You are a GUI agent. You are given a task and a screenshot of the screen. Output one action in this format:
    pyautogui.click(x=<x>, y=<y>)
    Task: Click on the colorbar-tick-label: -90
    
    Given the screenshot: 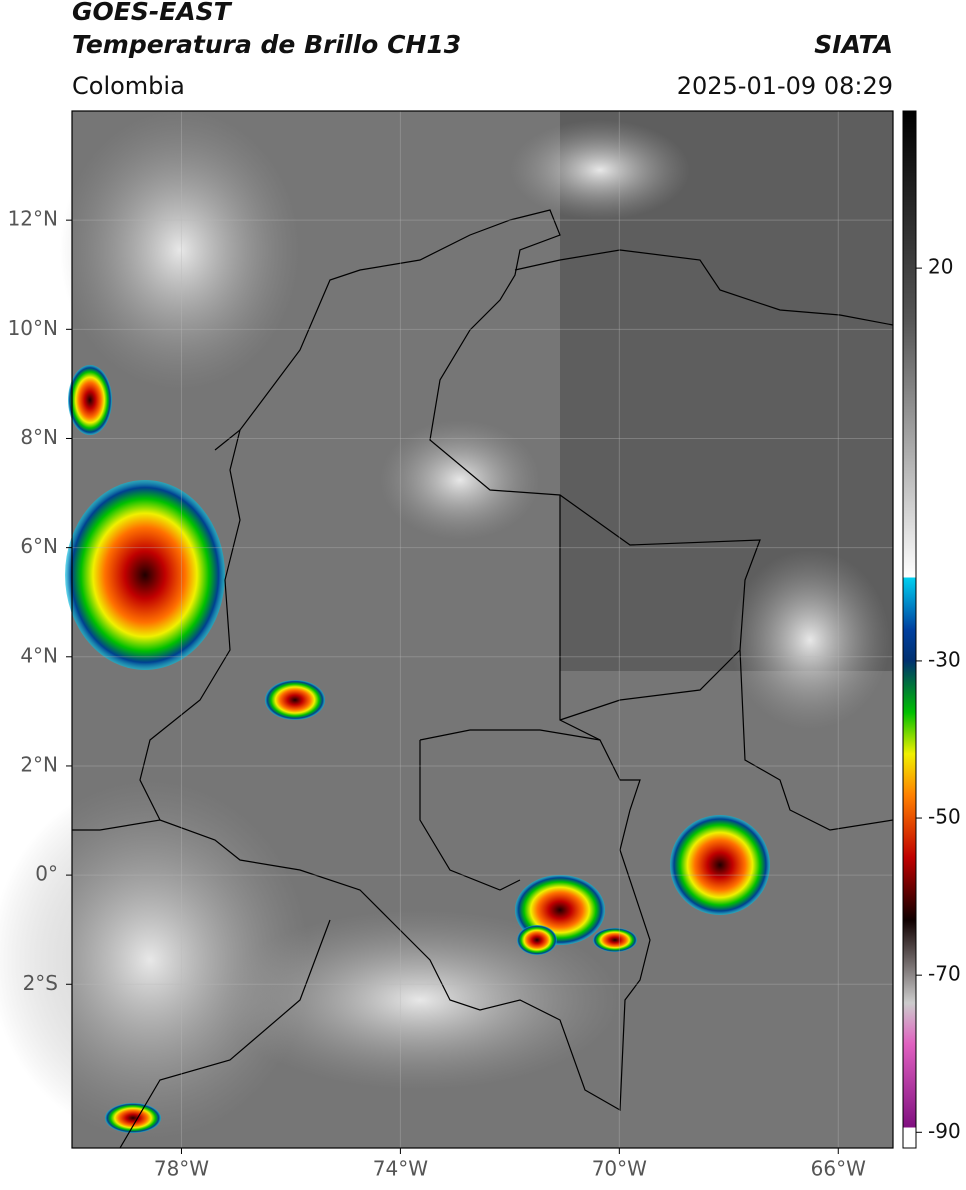 What is the action you would take?
    pyautogui.click(x=944, y=1131)
    